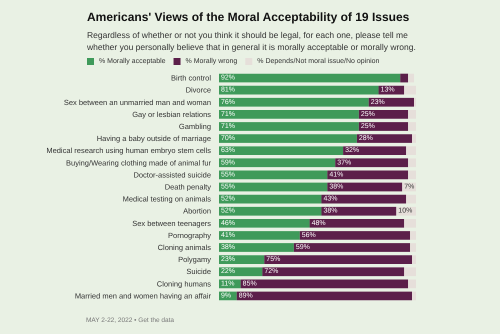  I want to click on chart-subtitle: Regardless of whether or not you think it should be legal, for each one, please tell me whether you personally believe that in general it is morally acceptable or morally wrong., so click(251, 41).